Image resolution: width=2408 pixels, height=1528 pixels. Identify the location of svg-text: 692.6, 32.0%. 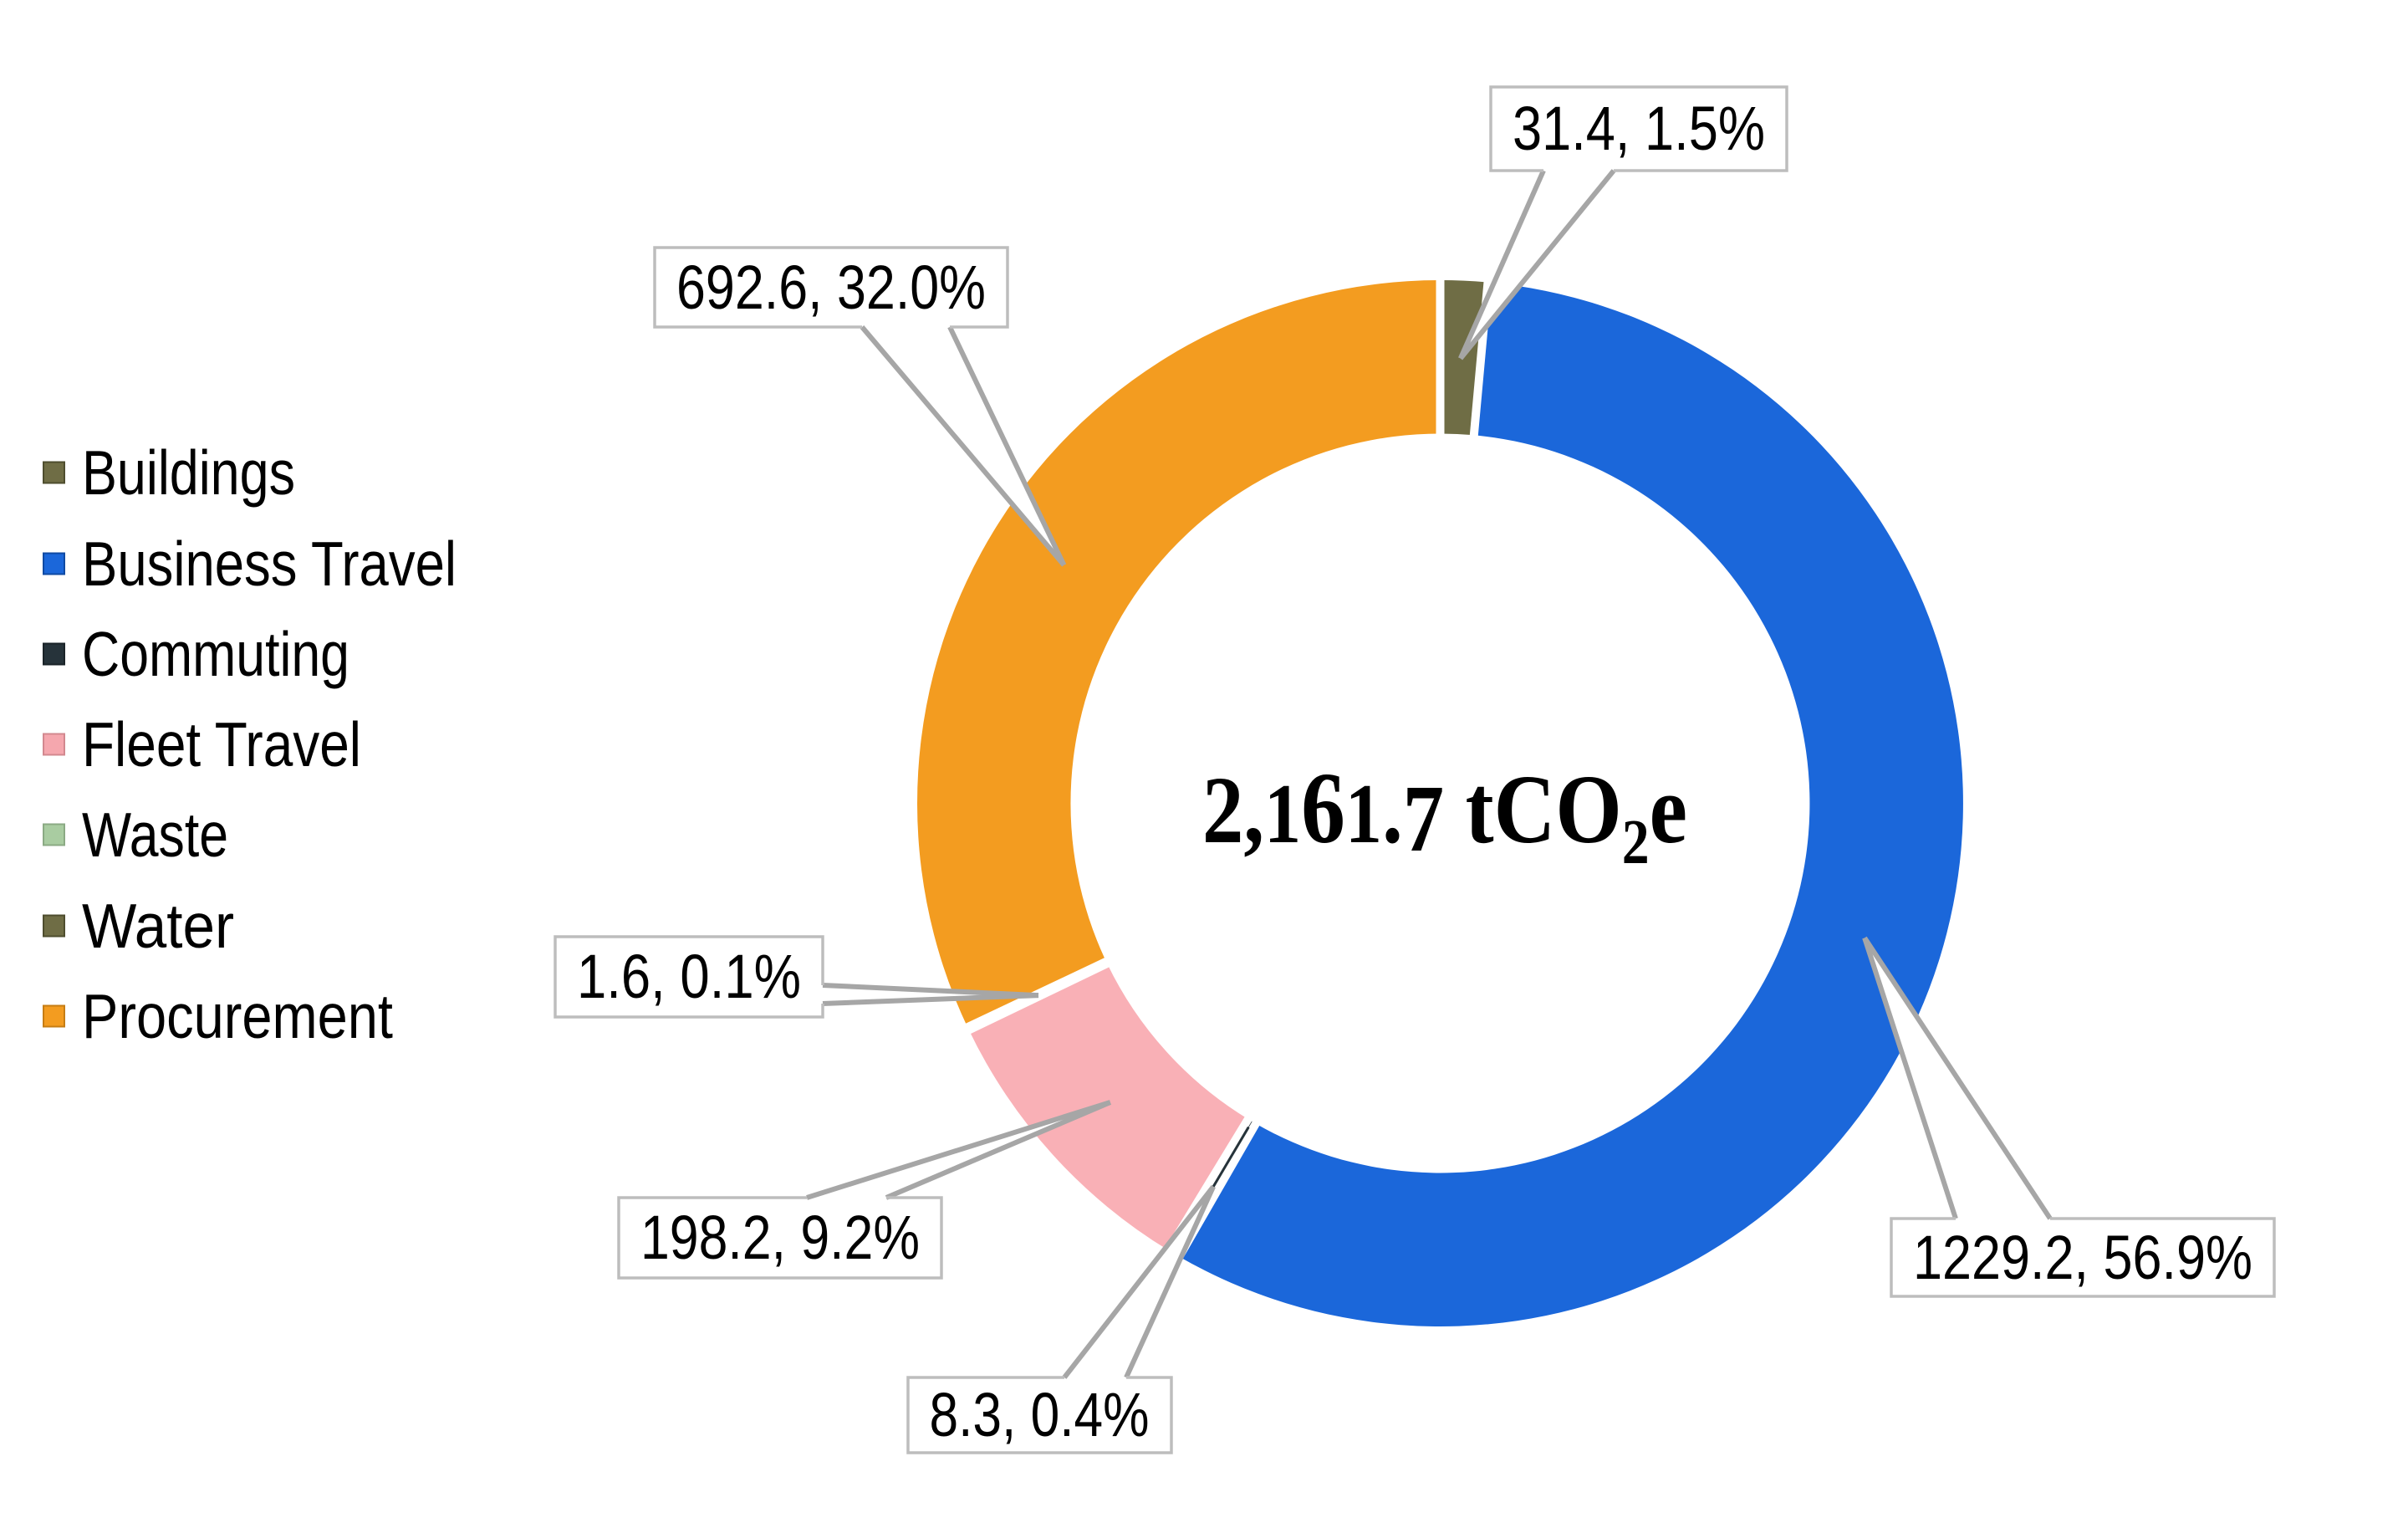
(831, 287).